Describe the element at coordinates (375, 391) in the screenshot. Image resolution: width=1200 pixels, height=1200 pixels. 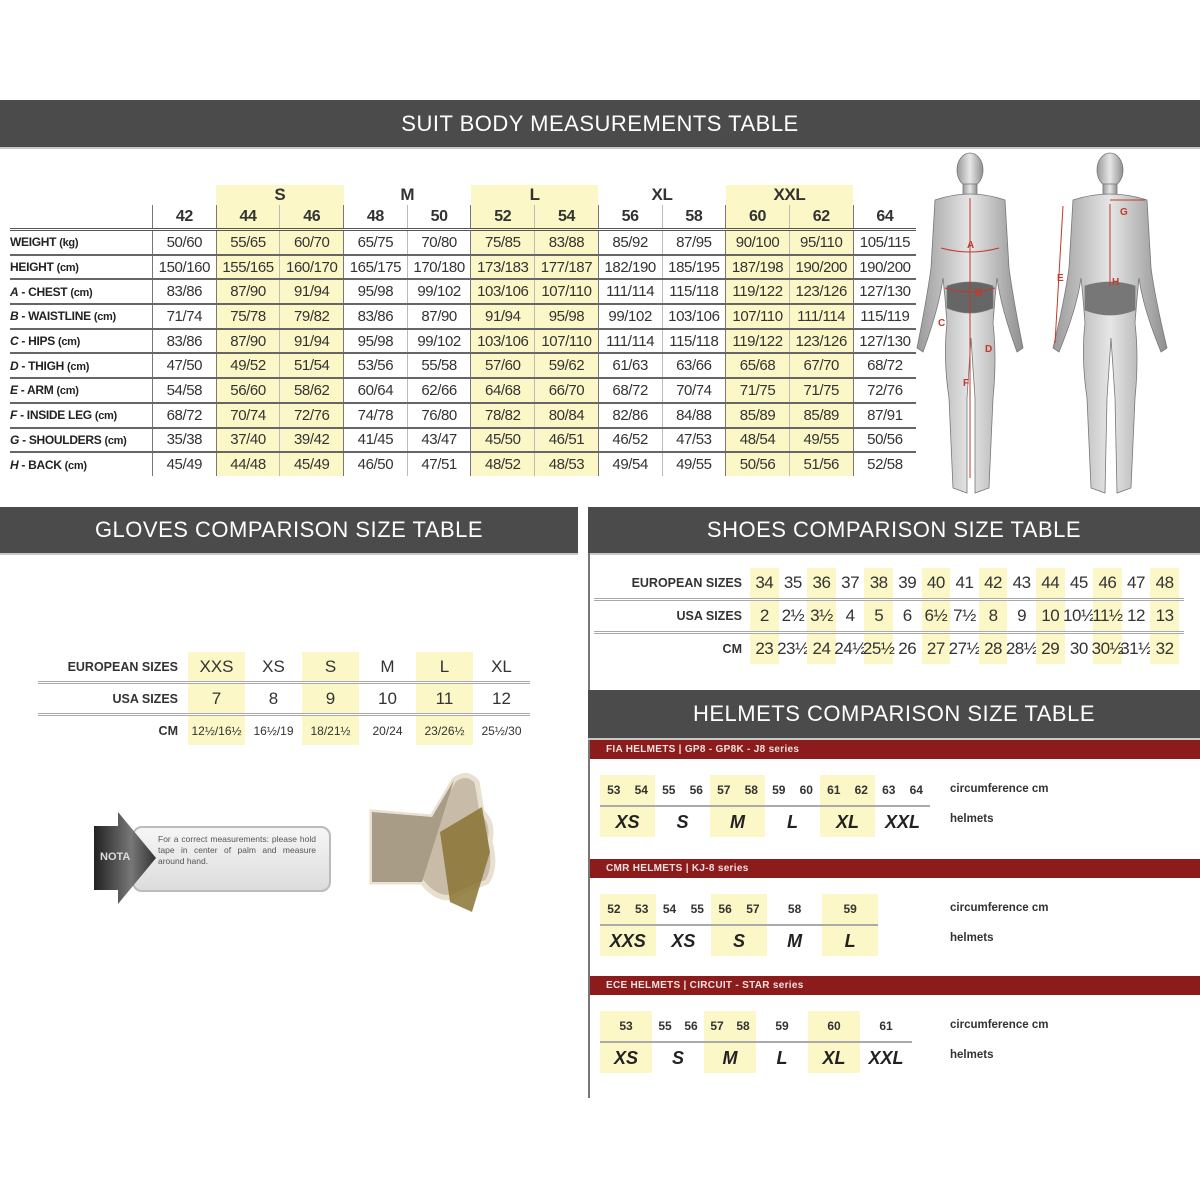
I see `table-cell: 60/64` at that location.